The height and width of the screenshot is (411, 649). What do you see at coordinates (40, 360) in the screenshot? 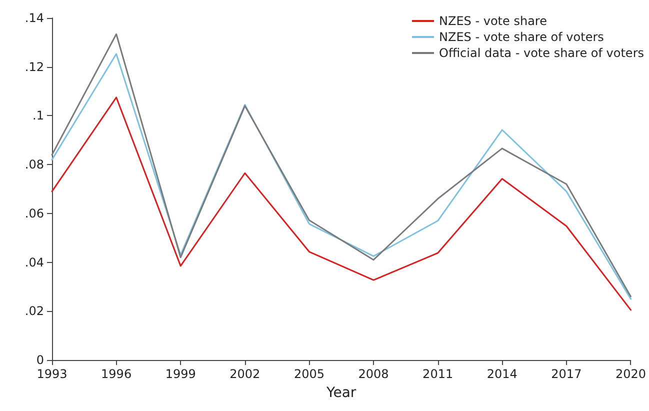
I see `y-tick-label: 0` at bounding box center [40, 360].